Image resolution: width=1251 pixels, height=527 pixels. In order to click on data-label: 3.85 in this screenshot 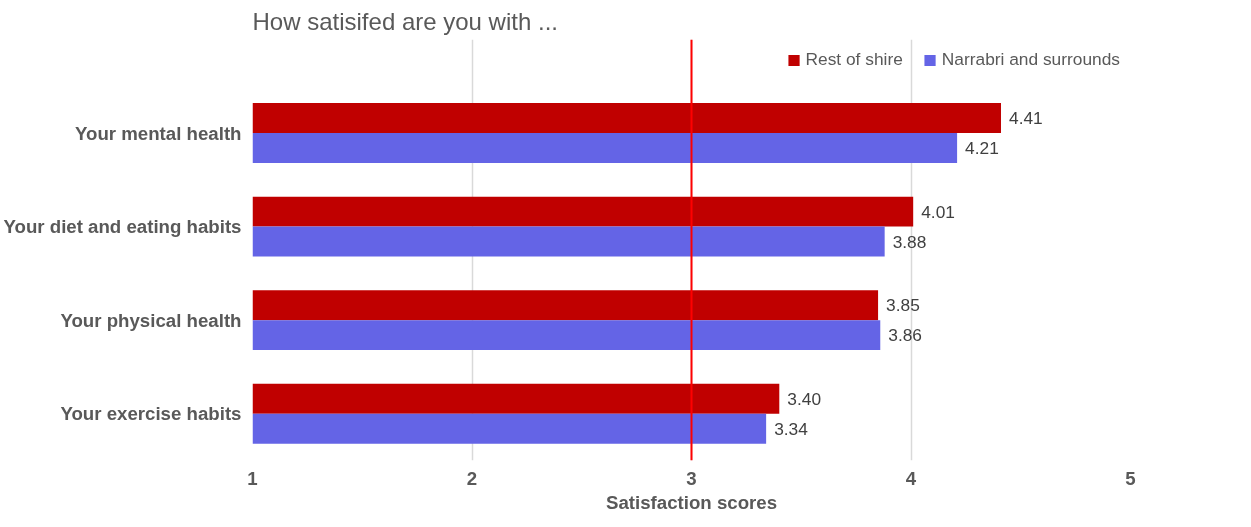, I will do `click(903, 305)`.